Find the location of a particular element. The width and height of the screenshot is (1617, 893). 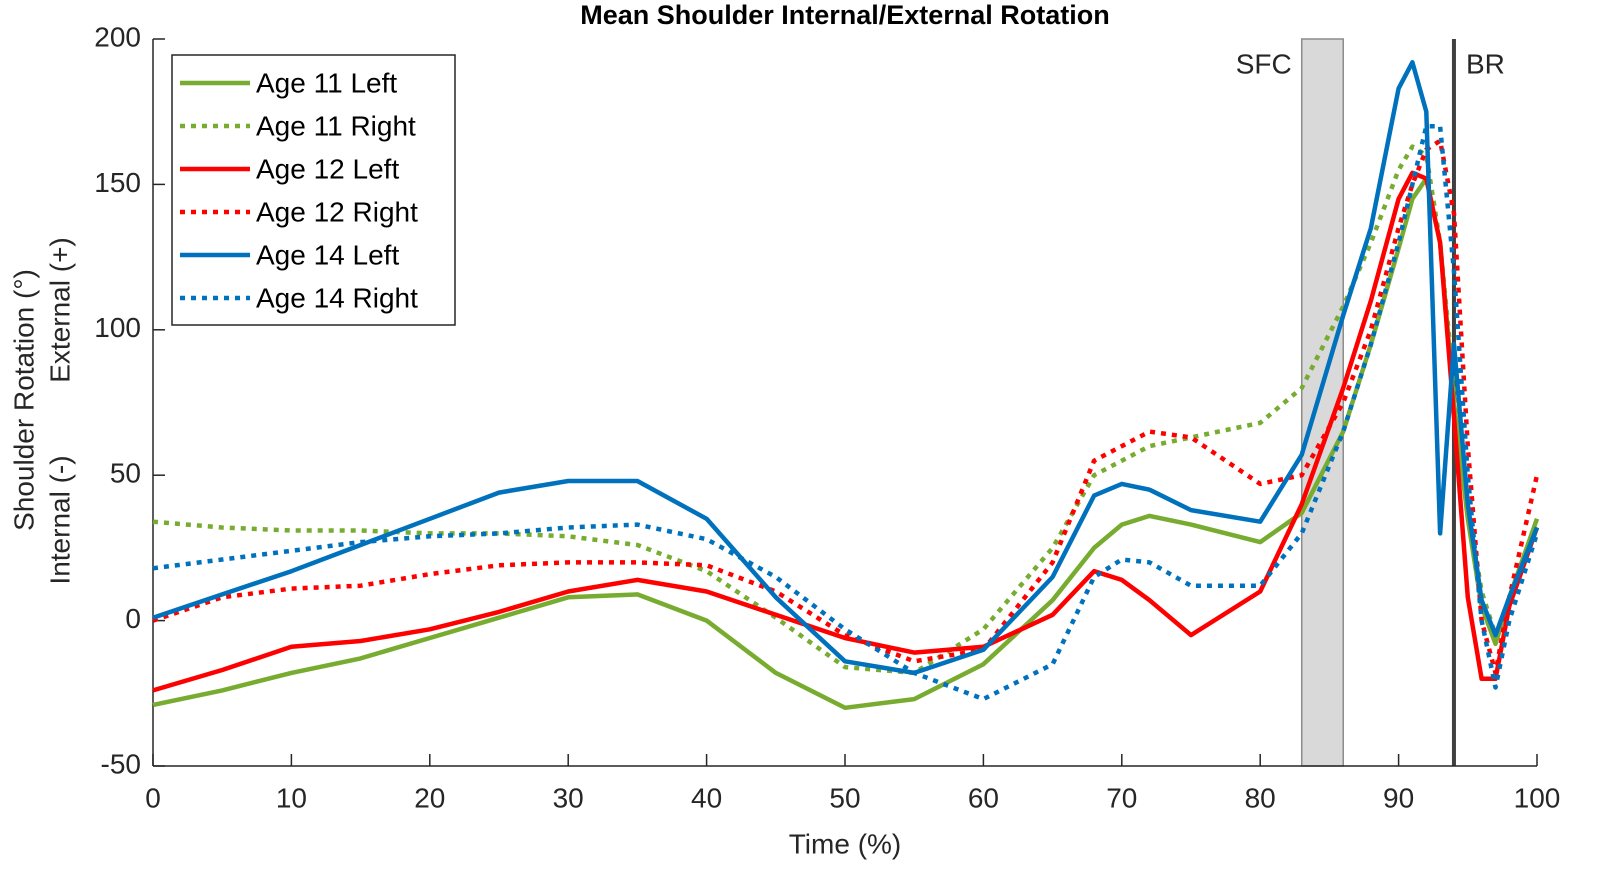

x-tick-label: 10 is located at coordinates (291, 797).